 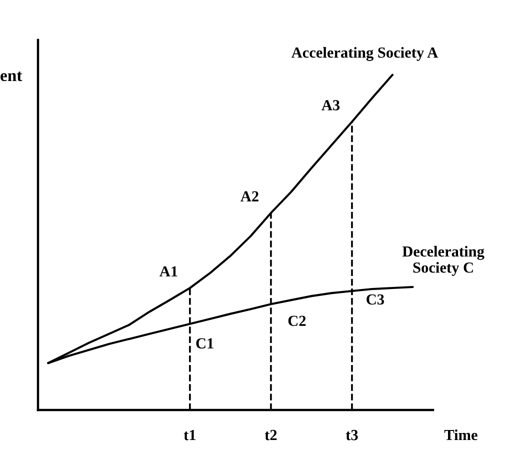 What do you see at coordinates (375, 299) in the screenshot?
I see `annotation: C3` at bounding box center [375, 299].